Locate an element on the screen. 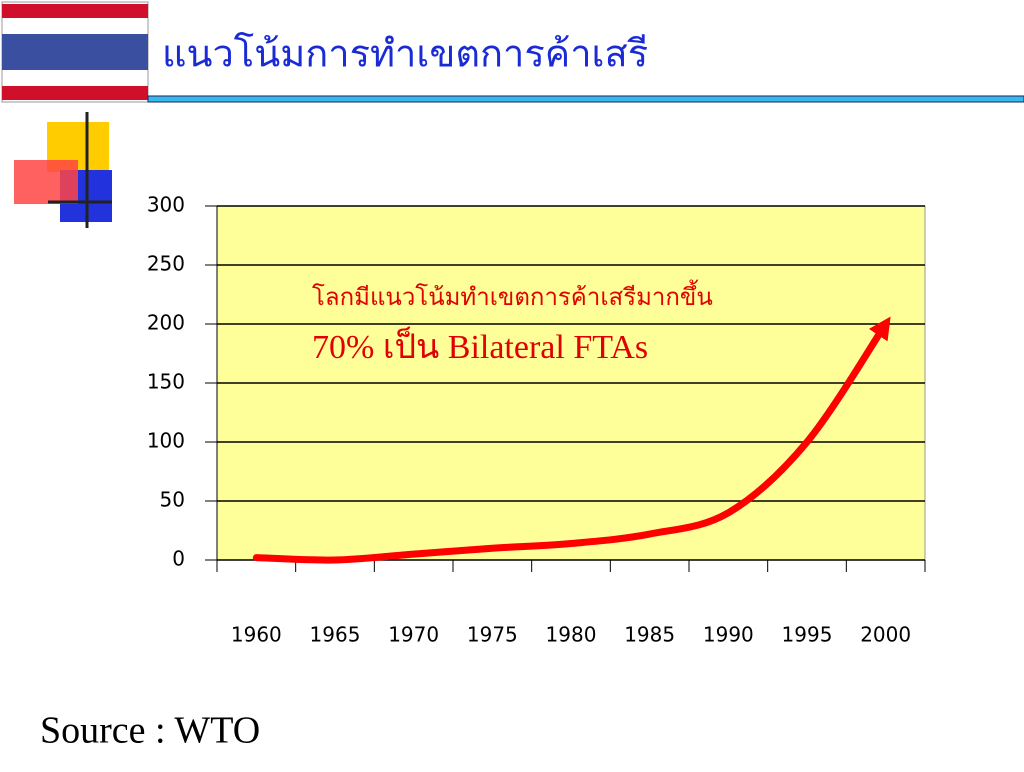 The width and height of the screenshot is (1024, 772). y-tick-label: 150 is located at coordinates (166, 382).